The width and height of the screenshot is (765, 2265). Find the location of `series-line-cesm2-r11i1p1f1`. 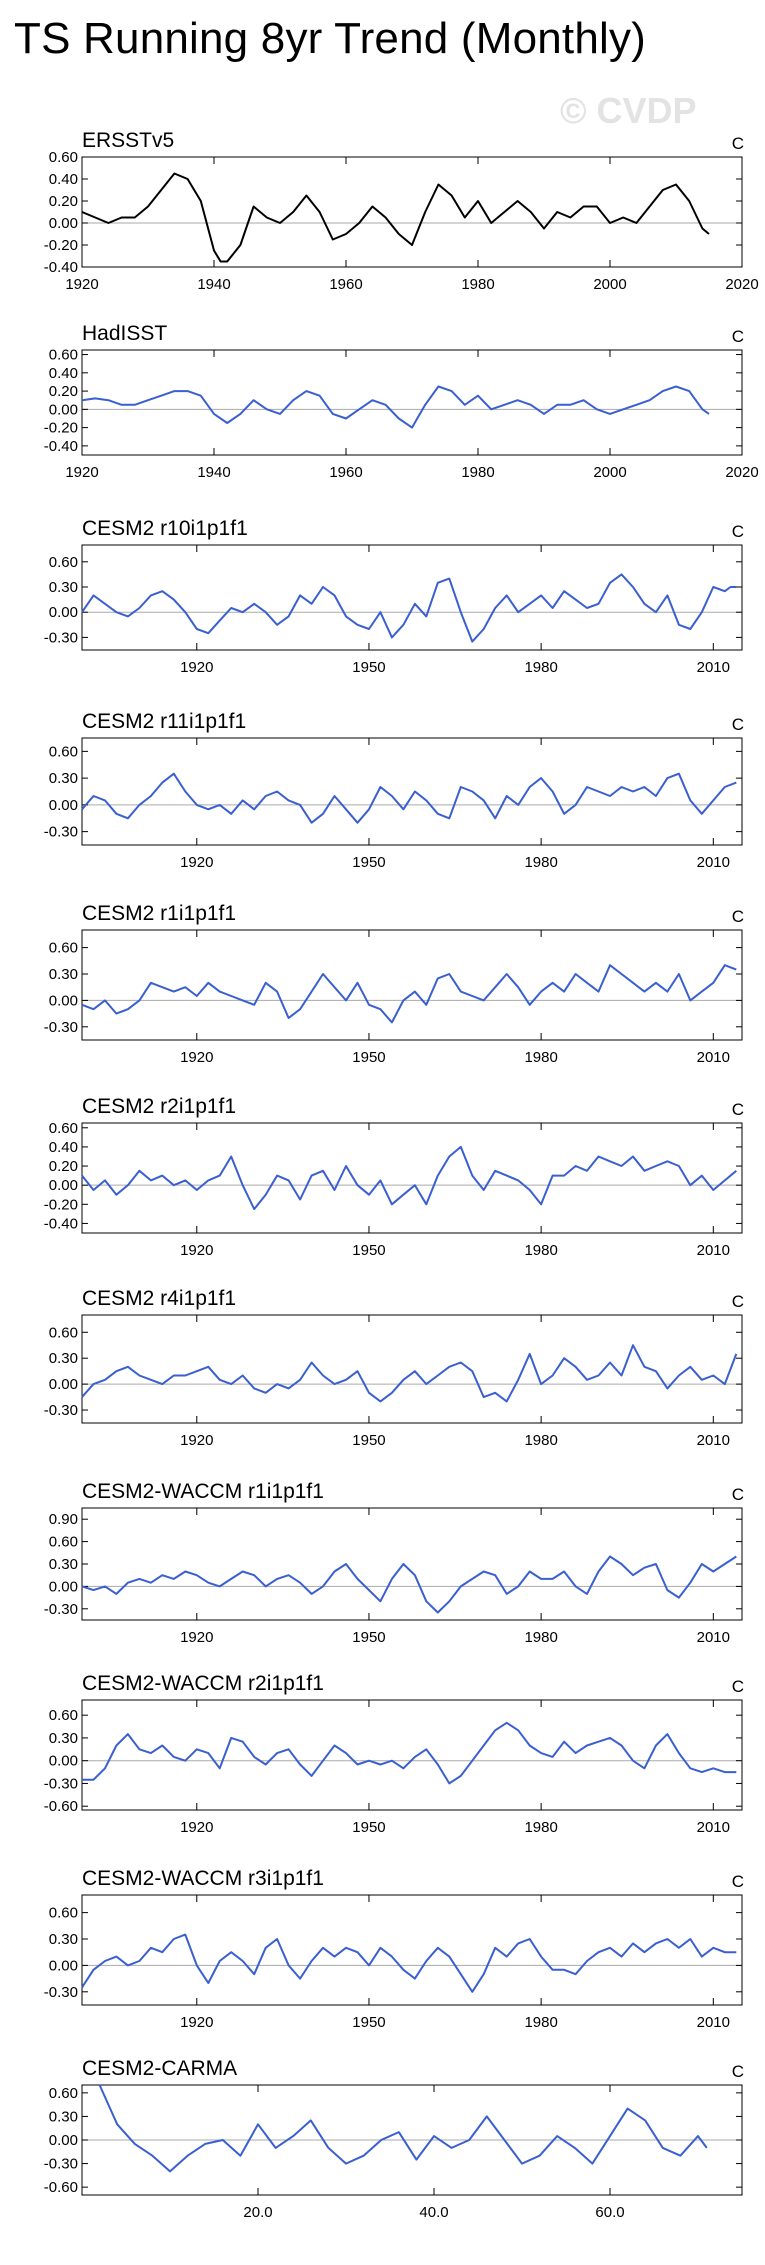

series-line-cesm2-r11i1p1f1 is located at coordinates (409, 798).